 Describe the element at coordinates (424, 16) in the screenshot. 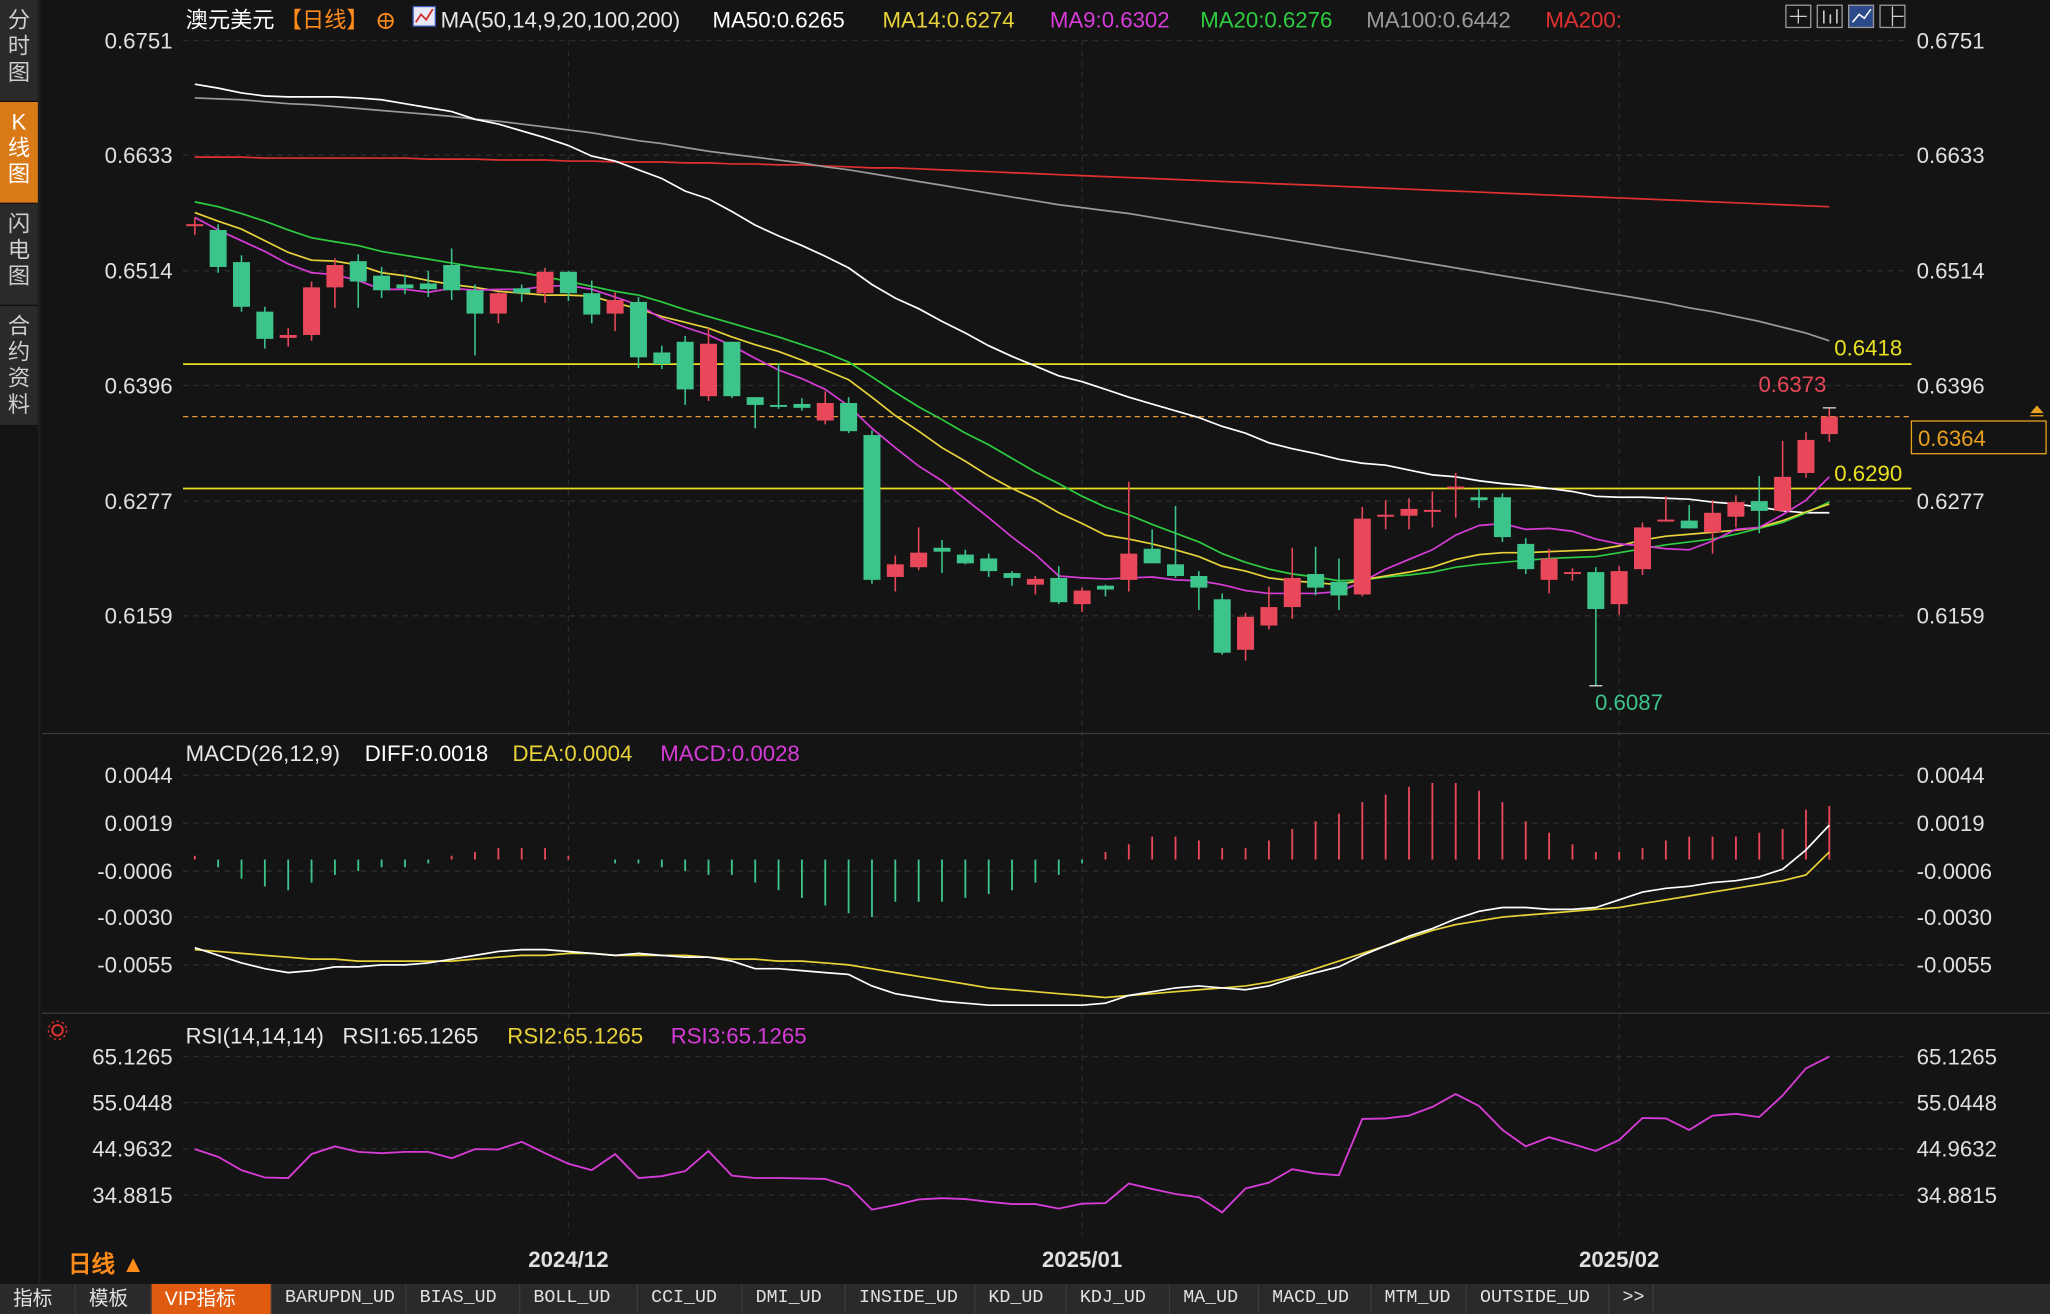

I see `indicator-chart-icon` at that location.